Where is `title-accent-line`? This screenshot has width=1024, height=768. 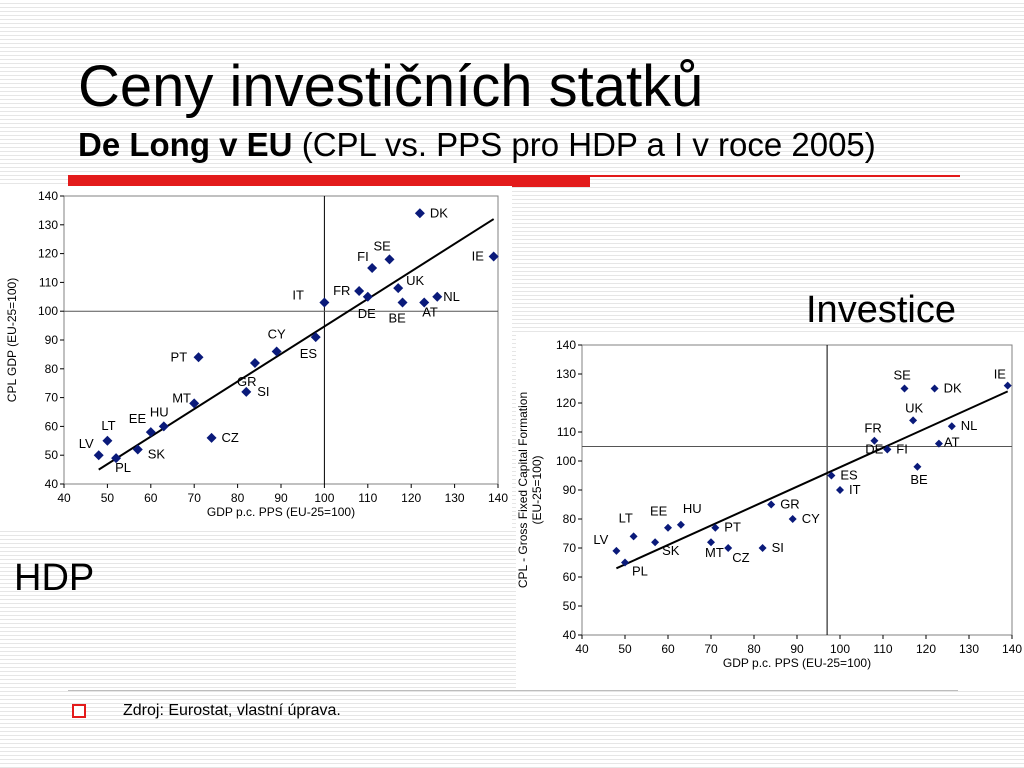
title-accent-line is located at coordinates (775, 176).